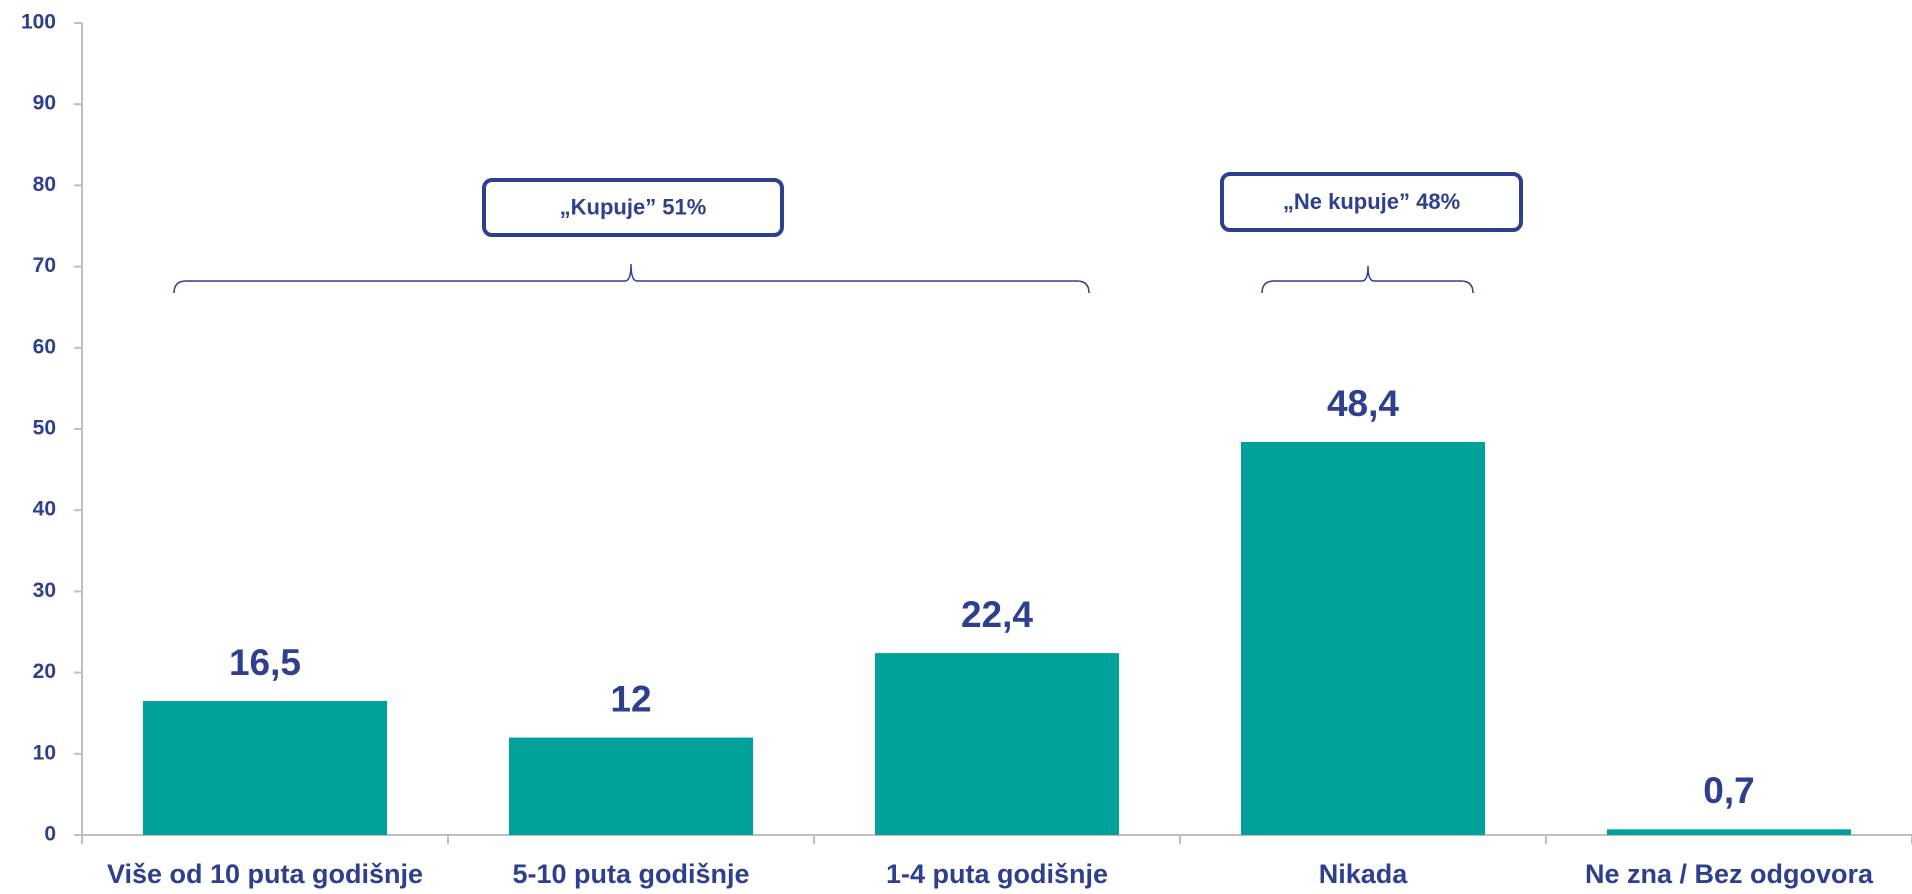 The image size is (1912, 894). I want to click on y-tick-label: 50, so click(44, 428).